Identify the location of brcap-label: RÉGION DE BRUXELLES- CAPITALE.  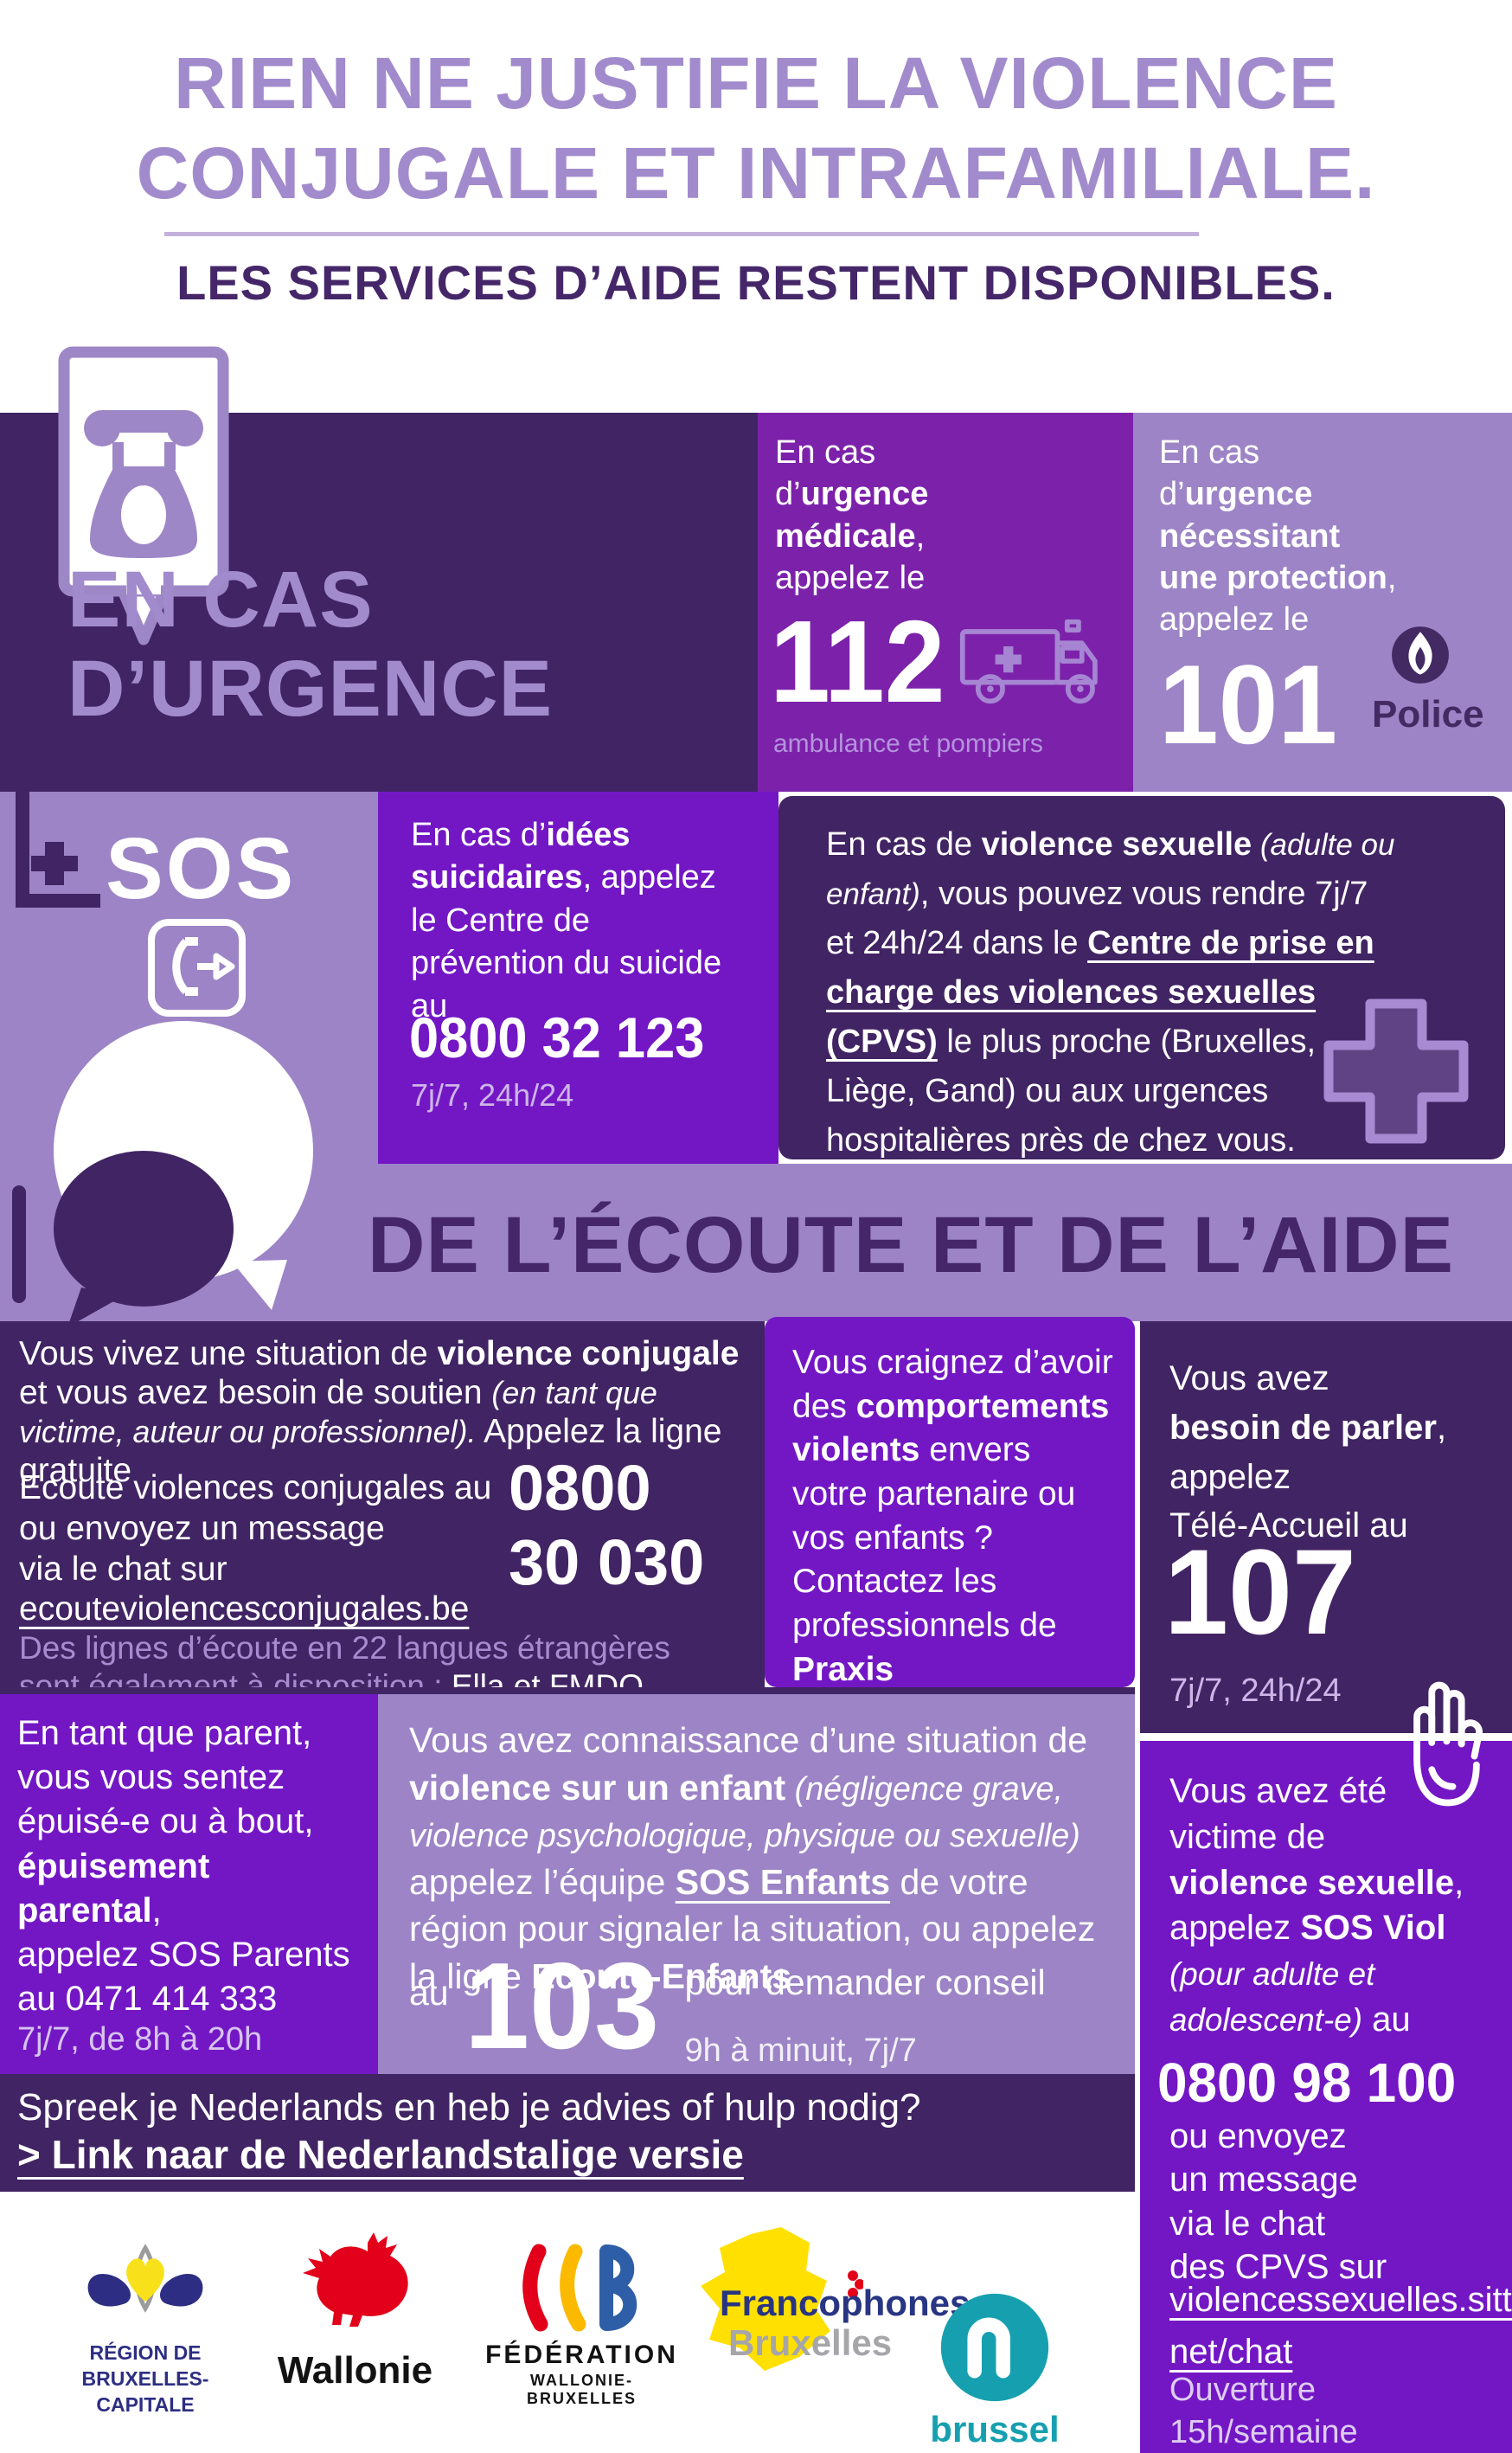
(145, 2379).